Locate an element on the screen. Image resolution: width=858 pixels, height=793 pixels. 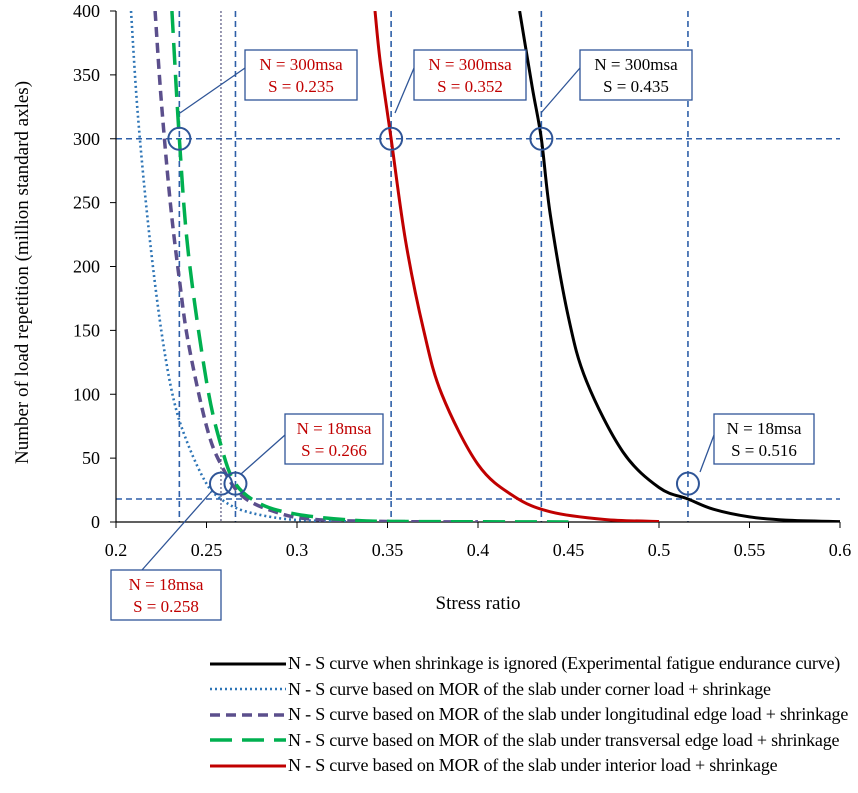
annotation-label-s: S = 0.266 is located at coordinates (334, 450).